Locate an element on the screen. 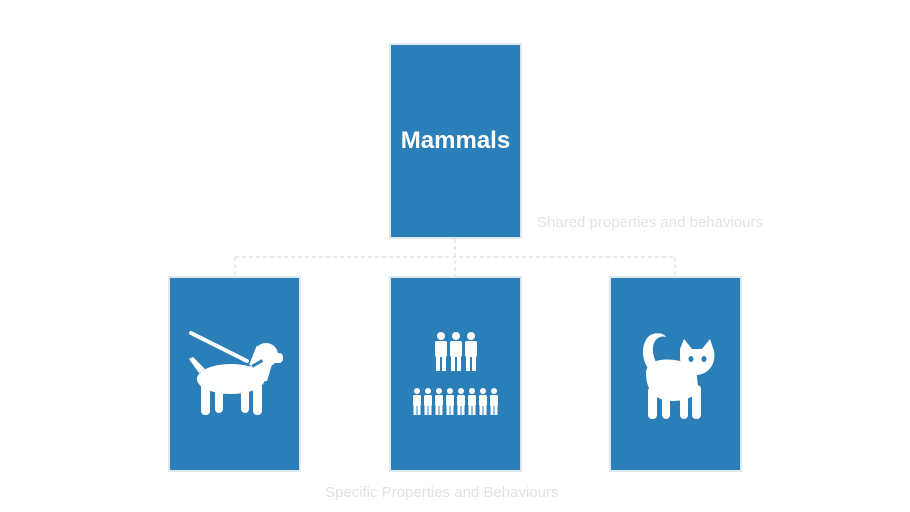 The image size is (910, 512). cat-card is located at coordinates (675, 374).